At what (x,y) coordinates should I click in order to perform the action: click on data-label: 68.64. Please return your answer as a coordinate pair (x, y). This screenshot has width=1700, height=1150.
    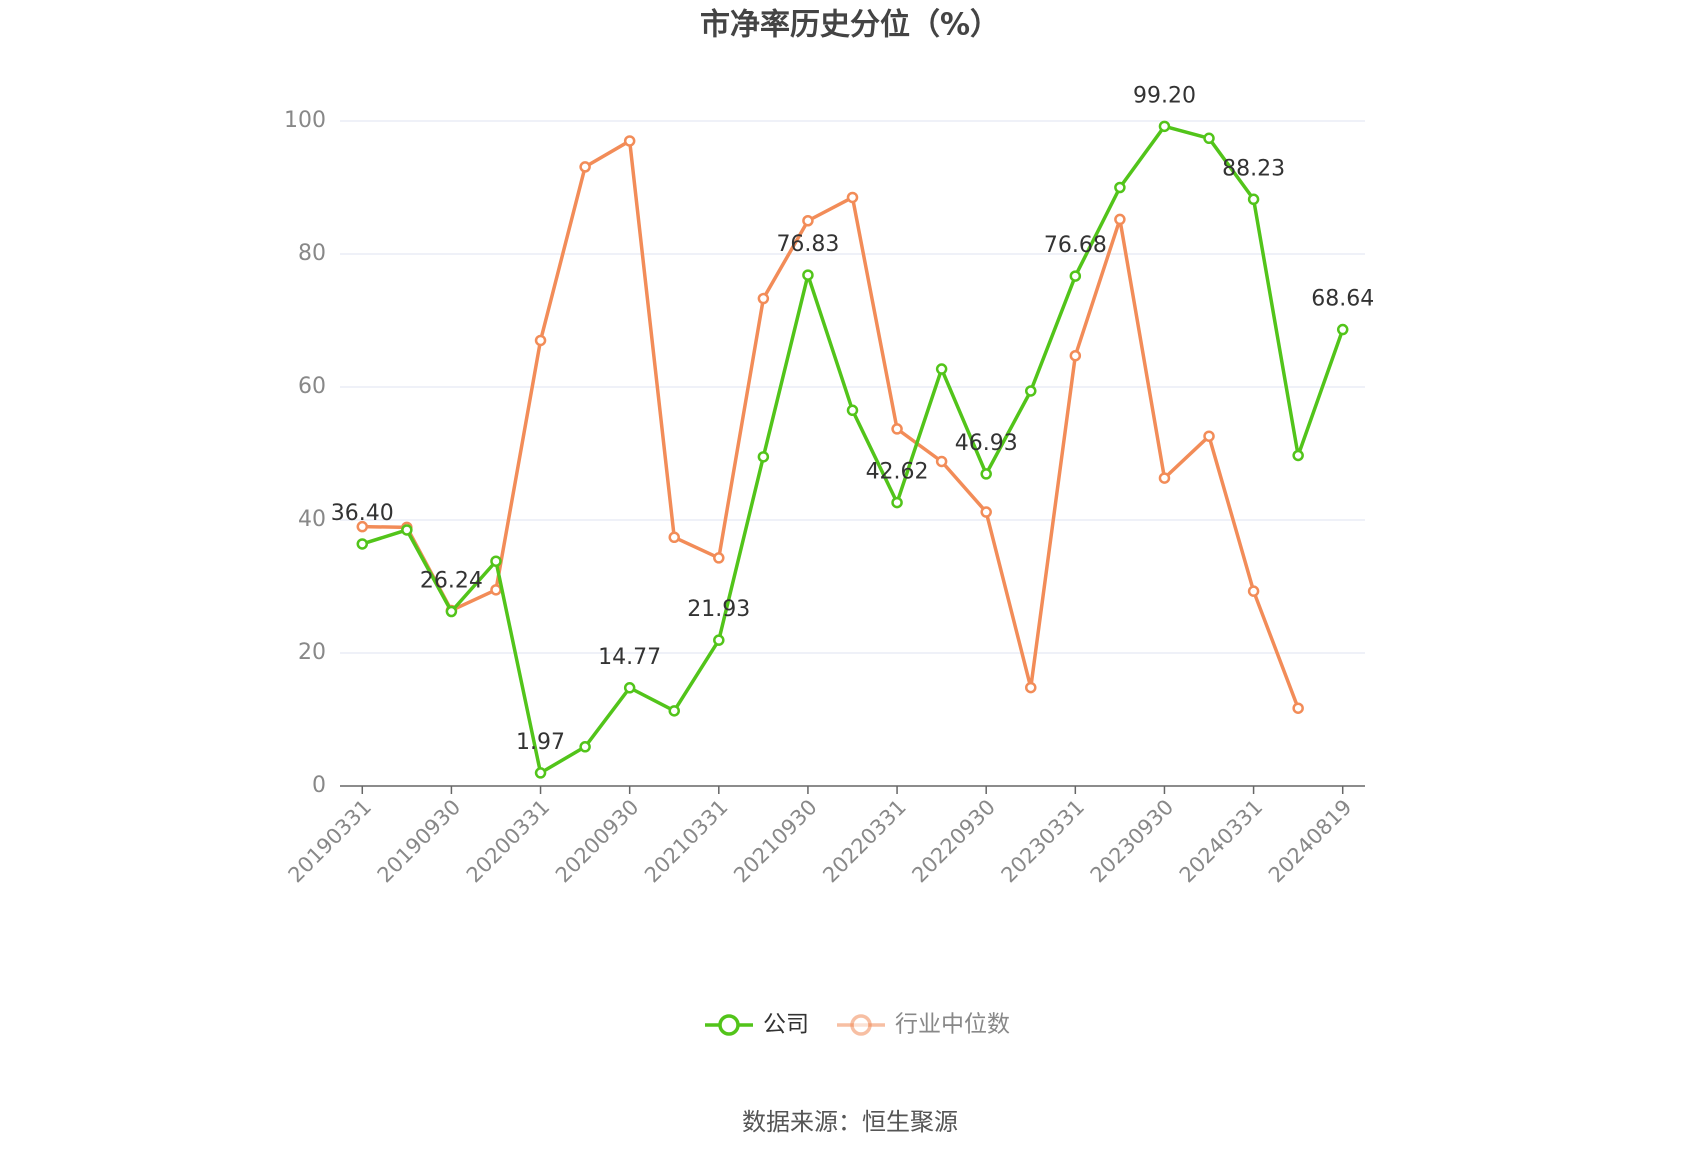
    Looking at the image, I should click on (1342, 299).